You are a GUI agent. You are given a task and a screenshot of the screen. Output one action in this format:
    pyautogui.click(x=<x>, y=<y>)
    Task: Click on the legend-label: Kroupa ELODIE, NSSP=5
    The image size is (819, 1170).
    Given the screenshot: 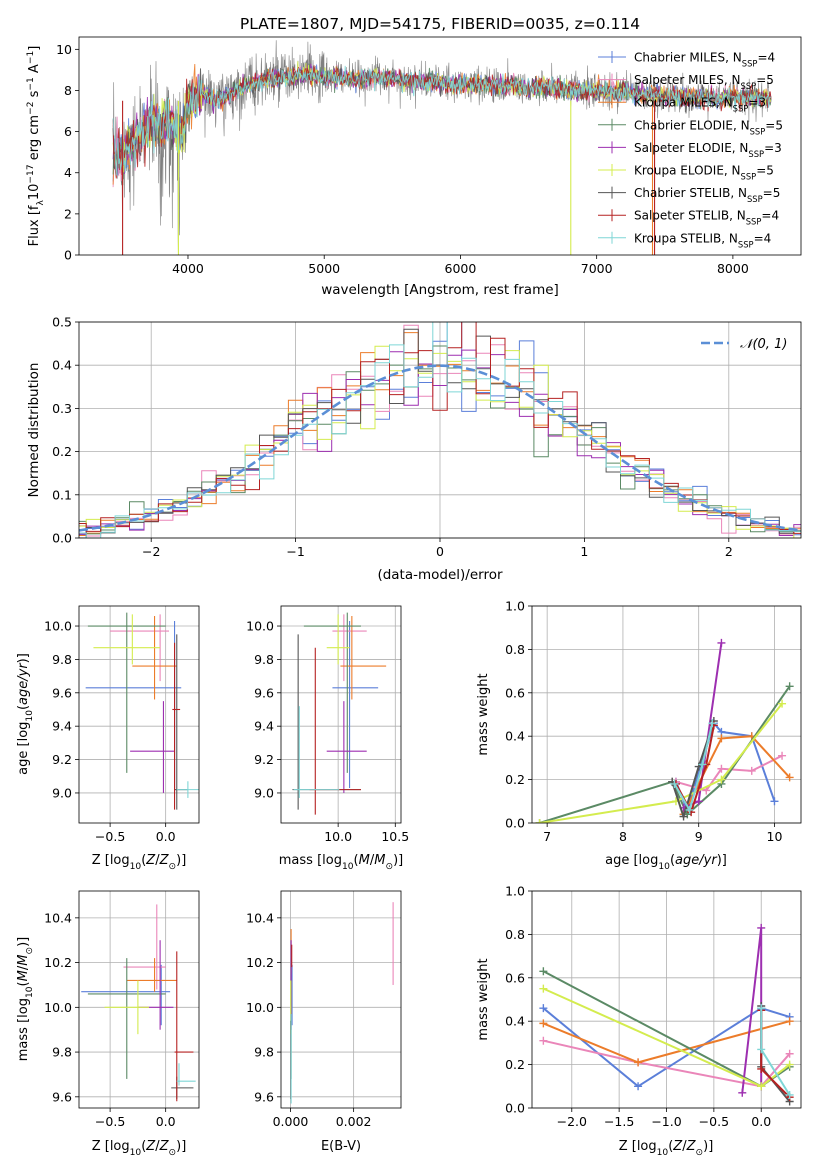 What is the action you would take?
    pyautogui.click(x=704, y=173)
    